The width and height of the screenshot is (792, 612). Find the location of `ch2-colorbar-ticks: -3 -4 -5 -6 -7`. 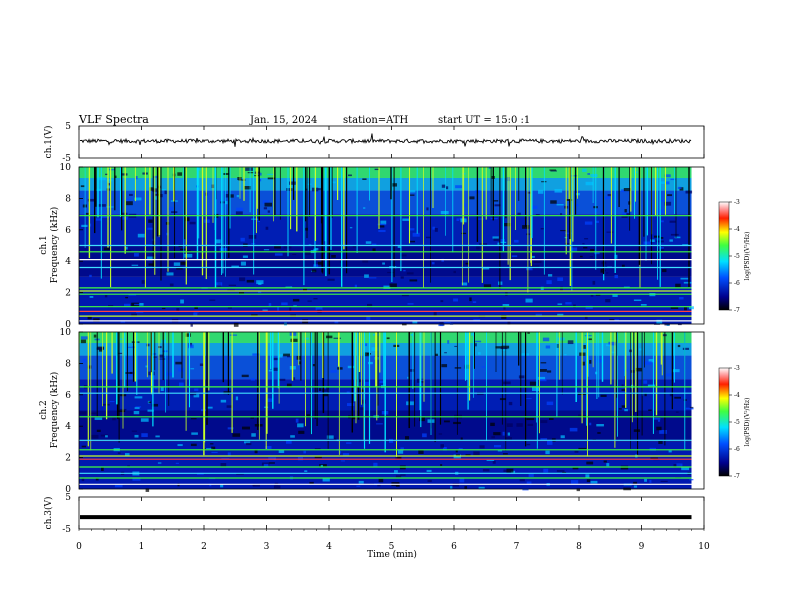

ch2-colorbar-ticks: -3 -4 -5 -6 -7 is located at coordinates (734, 422).